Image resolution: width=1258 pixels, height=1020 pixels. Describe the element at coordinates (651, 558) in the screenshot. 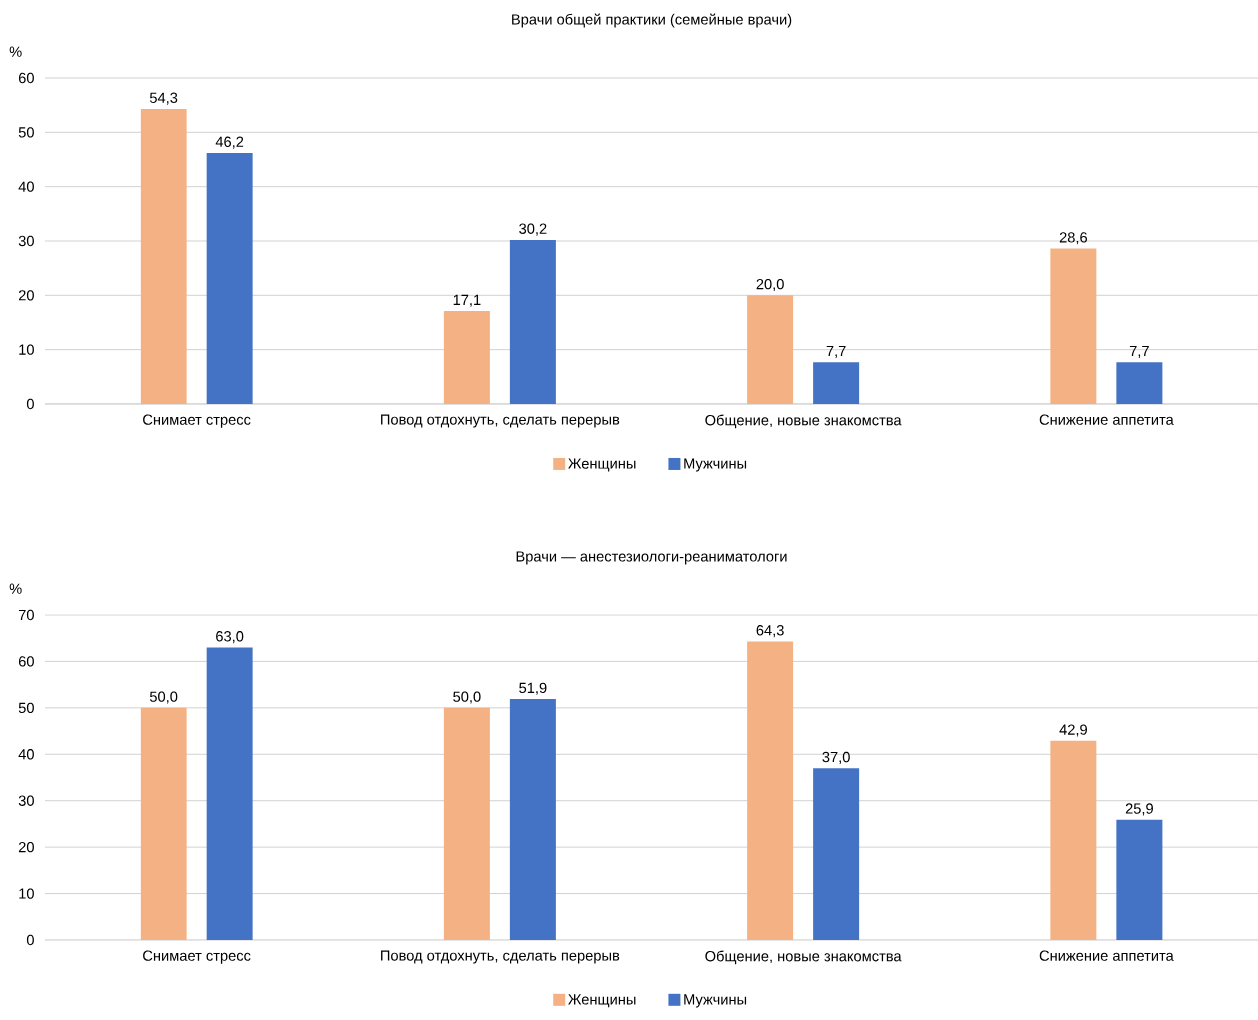

I see `chart-title: Врачи — анестезиологи-реаниматологи` at that location.